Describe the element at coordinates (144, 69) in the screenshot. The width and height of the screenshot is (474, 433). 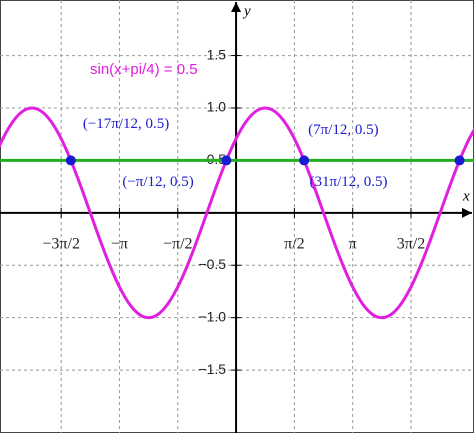
I see `annotation: sin(x+pi/4) = 0.5` at that location.